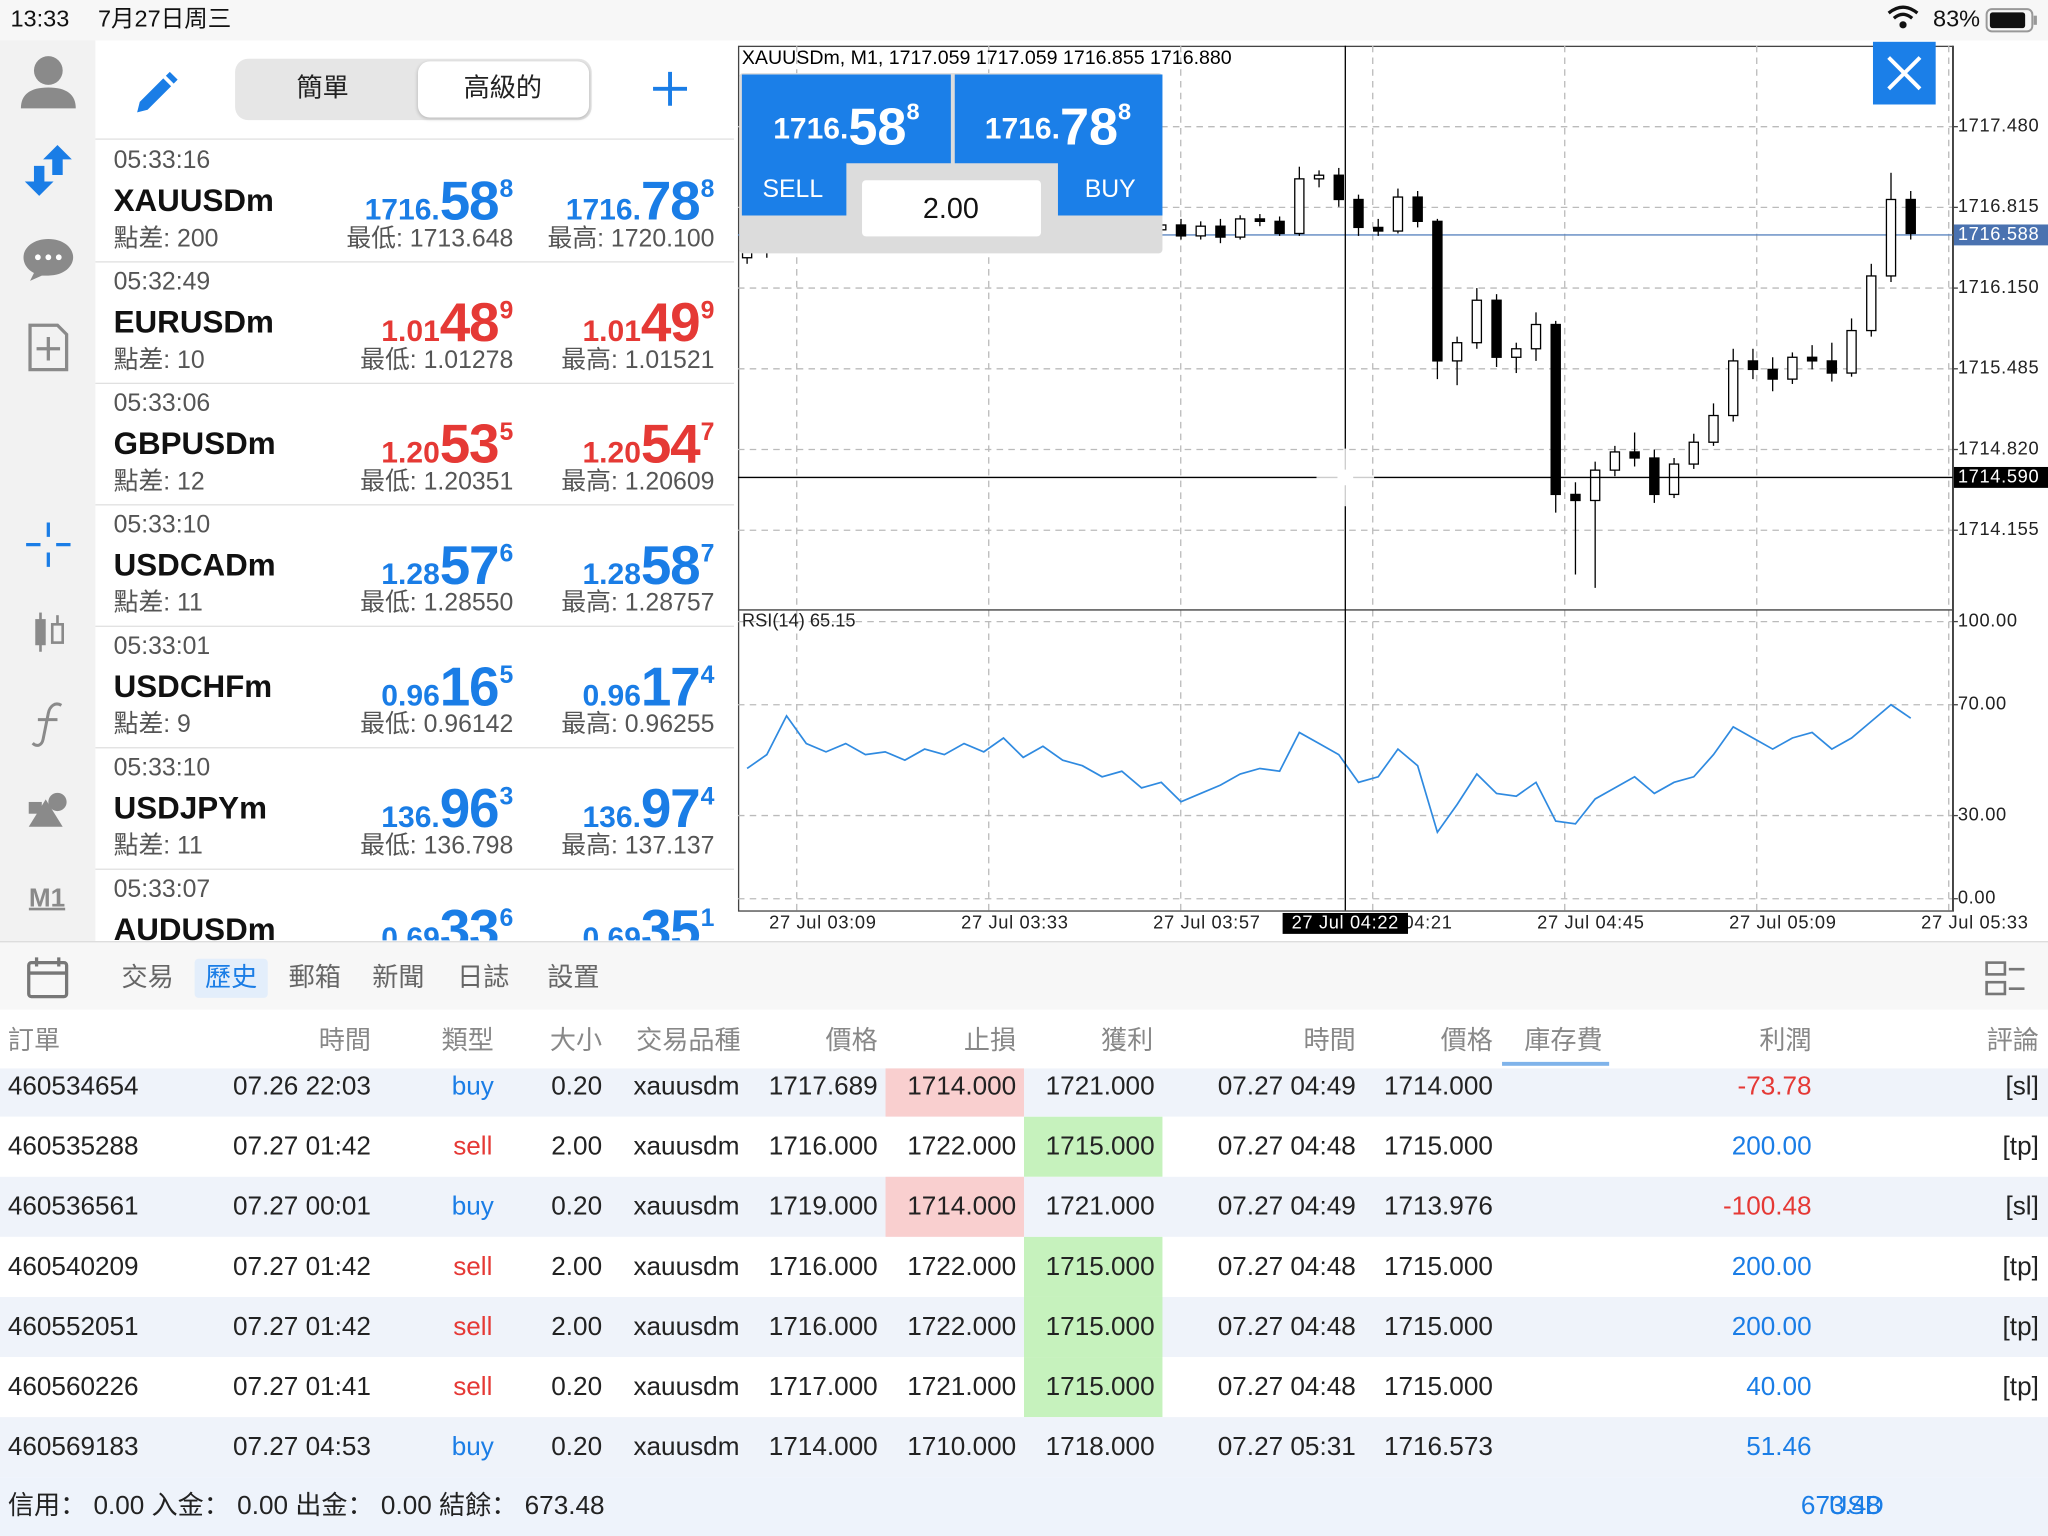 The image size is (2048, 1536). I want to click on cell-sl: 1721.000, so click(962, 1387).